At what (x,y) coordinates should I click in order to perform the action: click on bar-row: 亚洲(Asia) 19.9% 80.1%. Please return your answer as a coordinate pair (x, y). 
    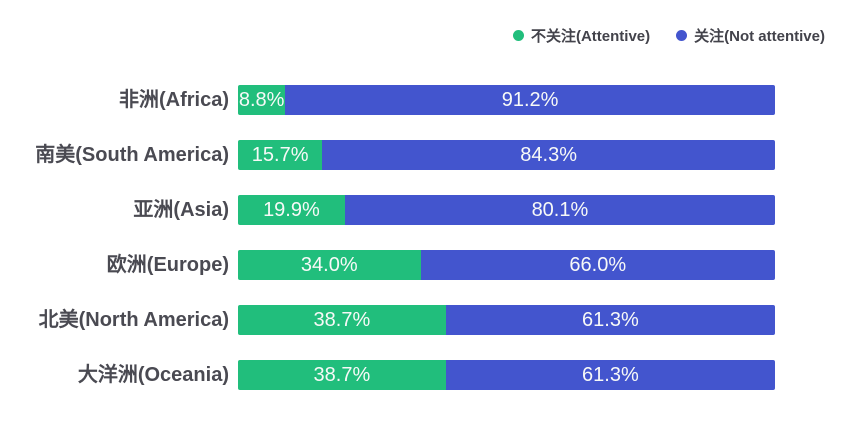
    Looking at the image, I should click on (387, 210).